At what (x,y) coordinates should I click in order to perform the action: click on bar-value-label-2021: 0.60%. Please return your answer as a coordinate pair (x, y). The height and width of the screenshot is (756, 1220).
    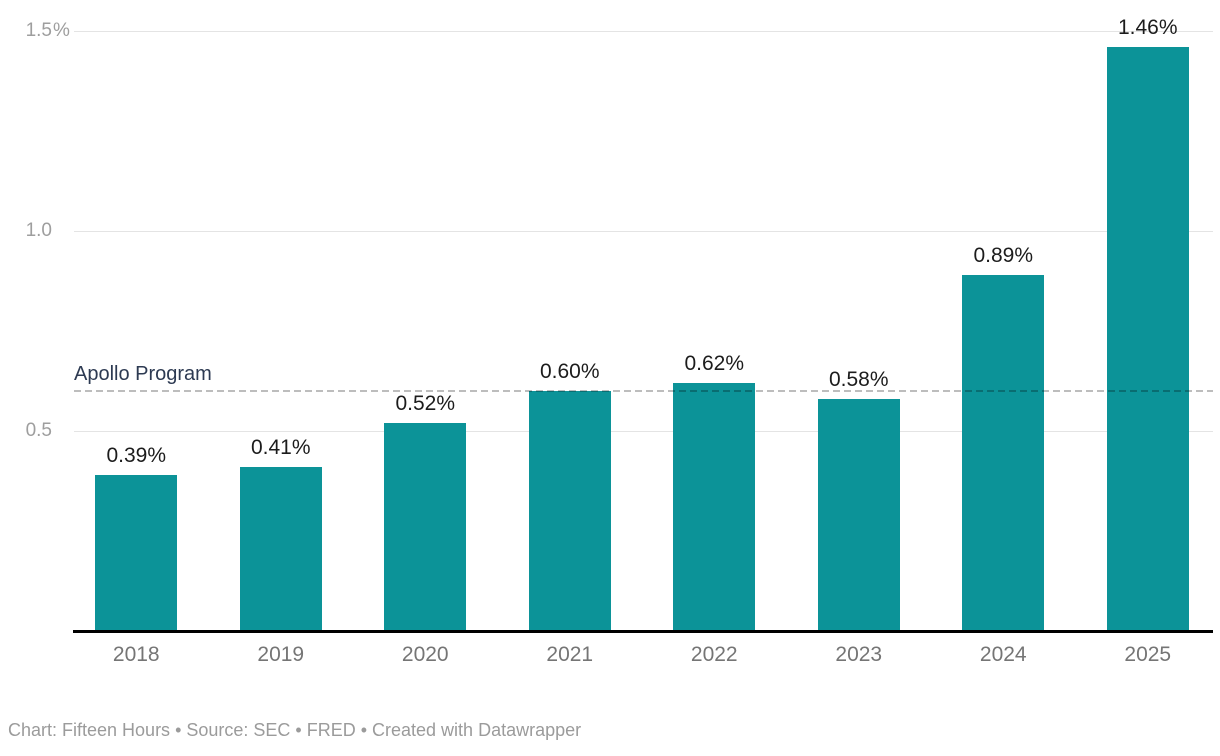
    Looking at the image, I should click on (569, 371).